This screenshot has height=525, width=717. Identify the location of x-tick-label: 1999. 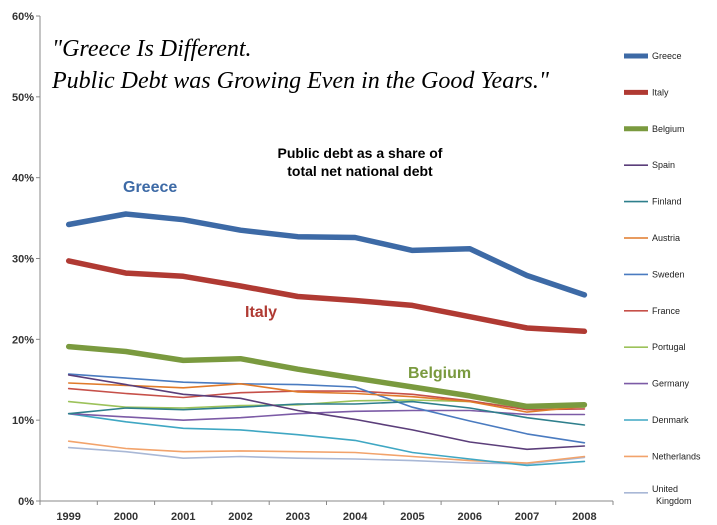
(68, 517).